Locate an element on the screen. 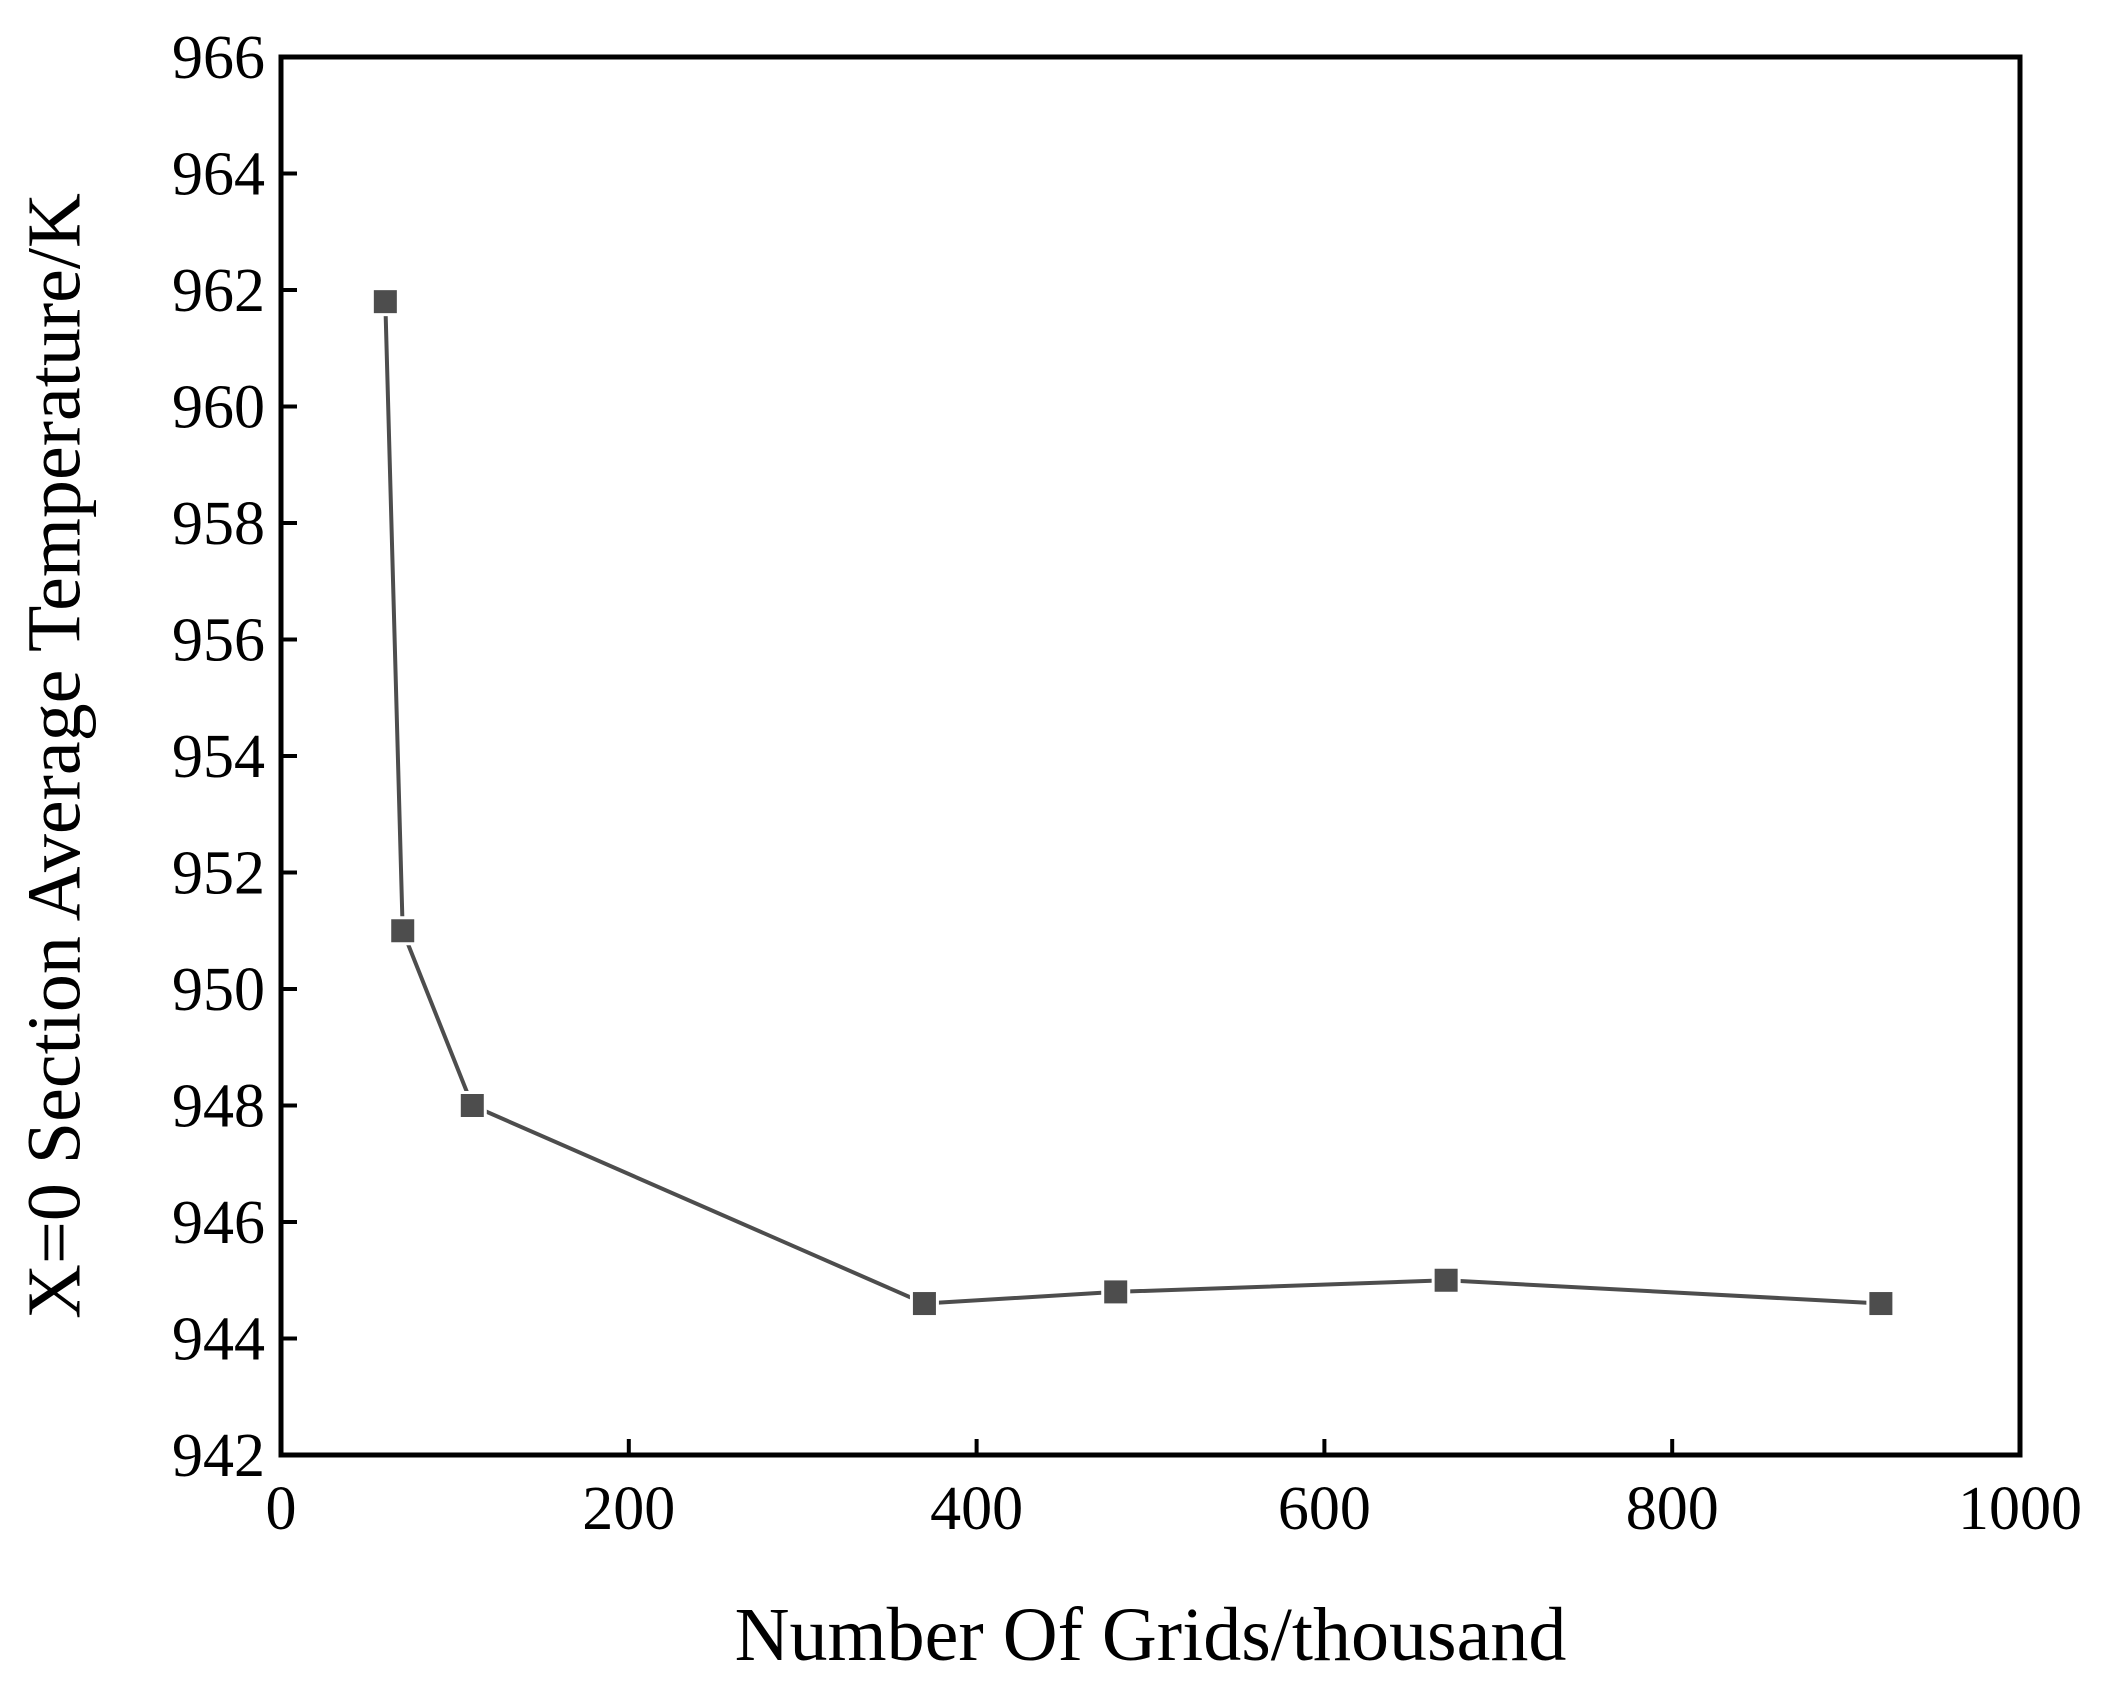  y-tick-label-946: 946 is located at coordinates (218, 1223).